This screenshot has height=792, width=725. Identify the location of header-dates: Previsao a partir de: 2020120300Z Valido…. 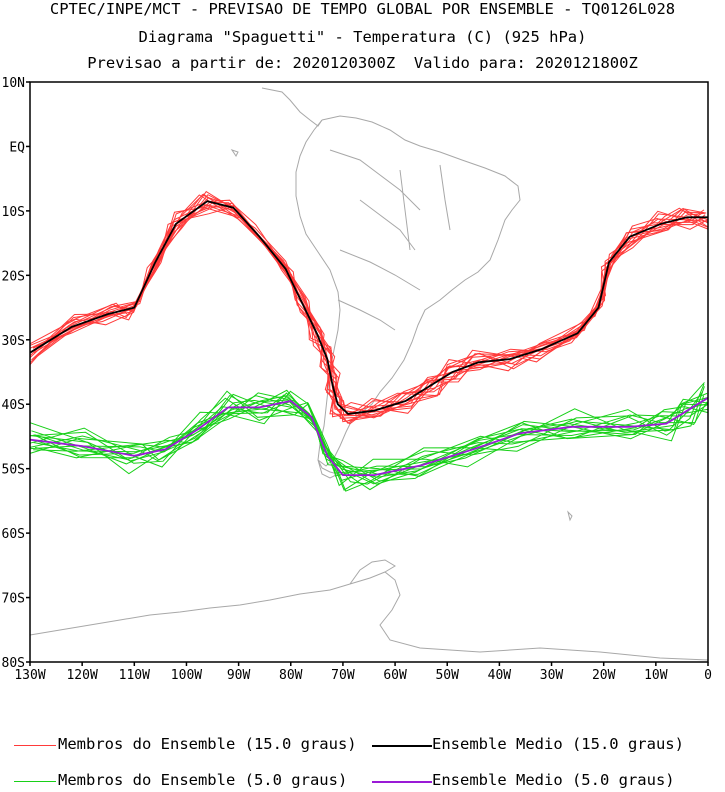
(362, 63).